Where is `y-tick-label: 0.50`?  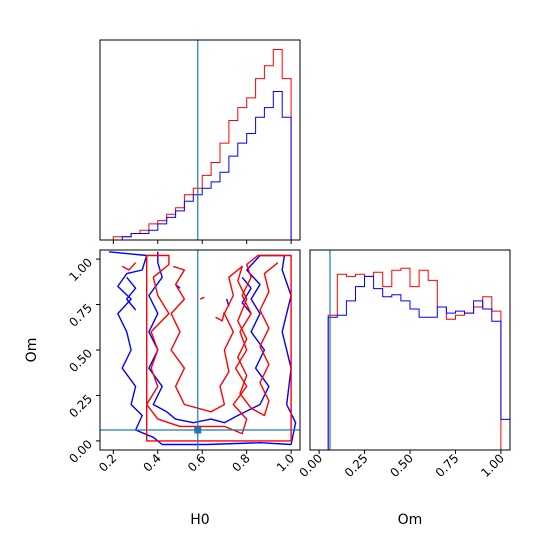 y-tick-label: 0.50 is located at coordinates (80, 360).